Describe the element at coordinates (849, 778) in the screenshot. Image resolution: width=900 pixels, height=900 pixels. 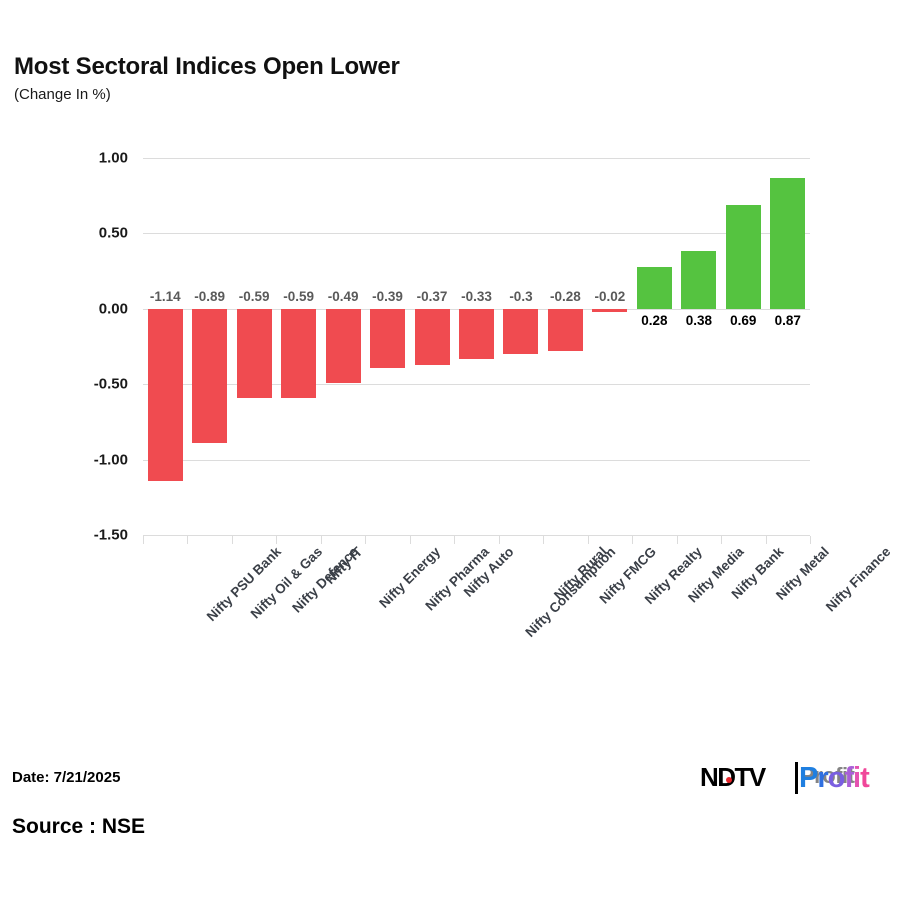
I see `logo-profit-f: f` at that location.